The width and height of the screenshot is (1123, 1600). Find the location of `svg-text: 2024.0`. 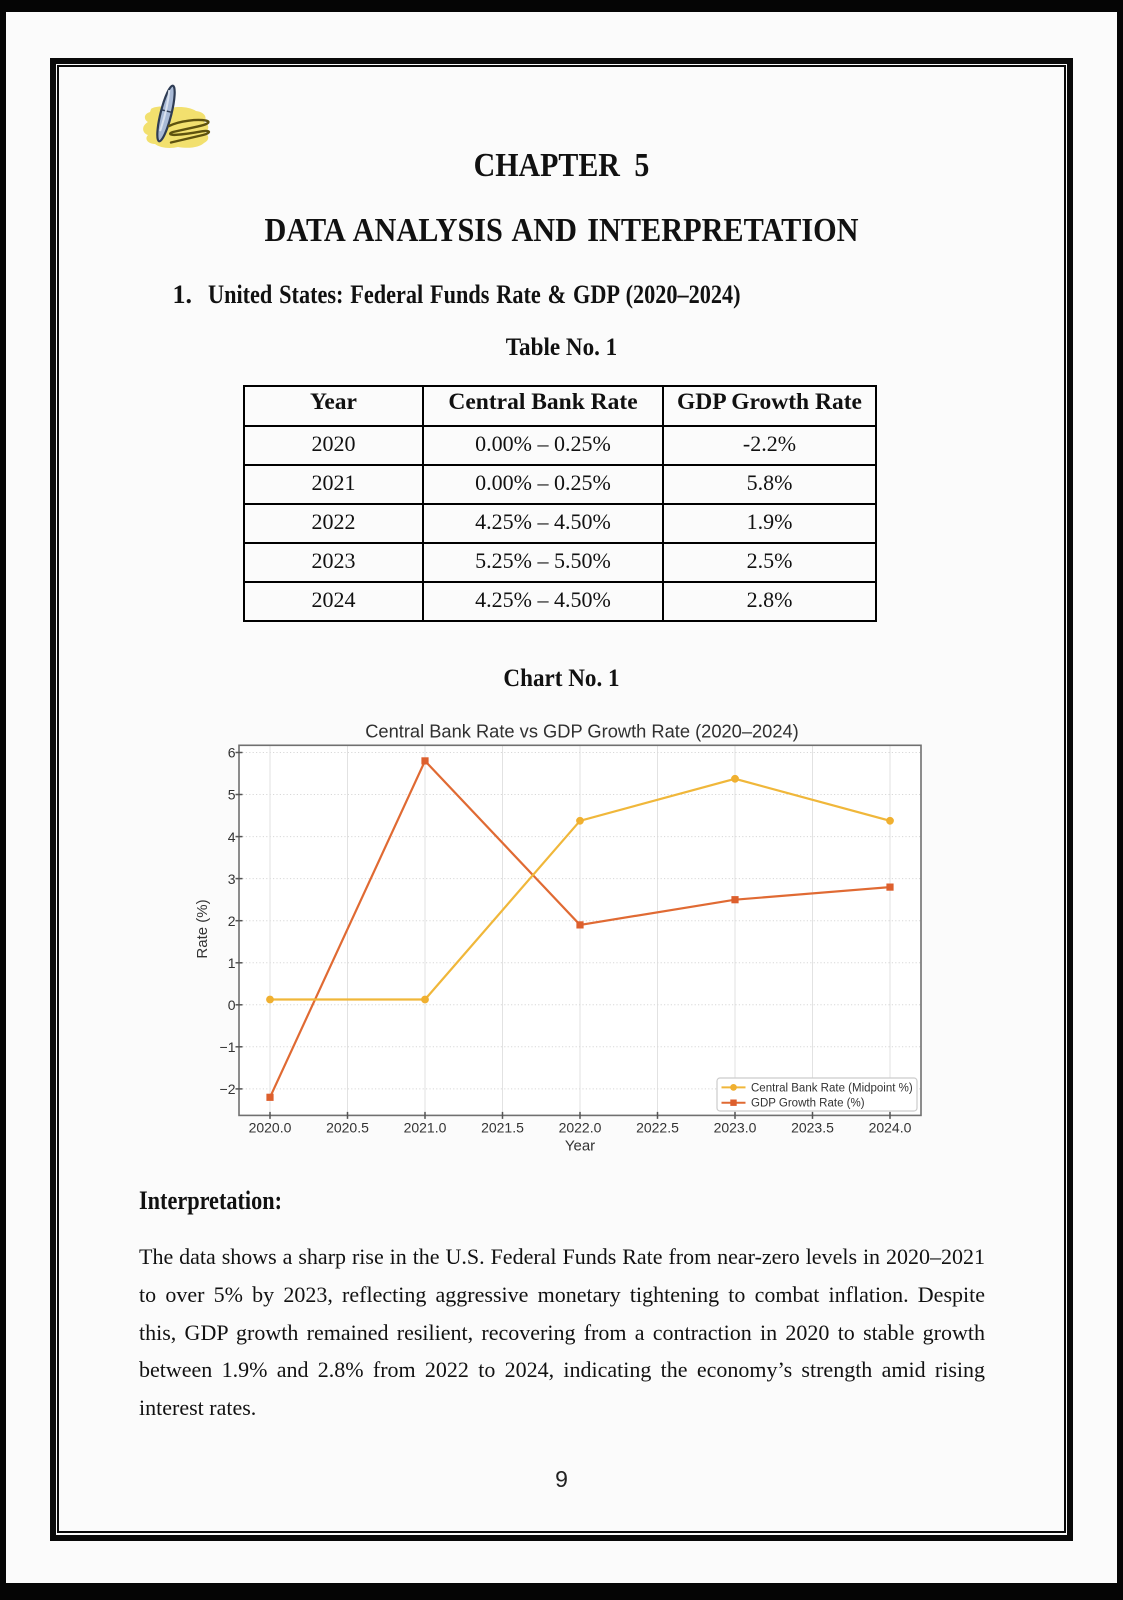

svg-text: 2024.0 is located at coordinates (890, 1127).